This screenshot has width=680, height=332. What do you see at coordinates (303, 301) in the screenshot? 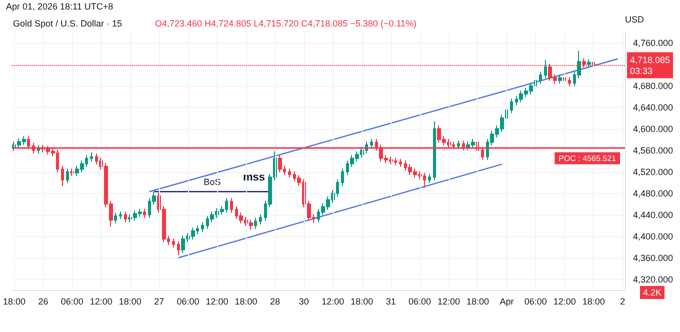
I see `x-tick-label: 30` at bounding box center [303, 301].